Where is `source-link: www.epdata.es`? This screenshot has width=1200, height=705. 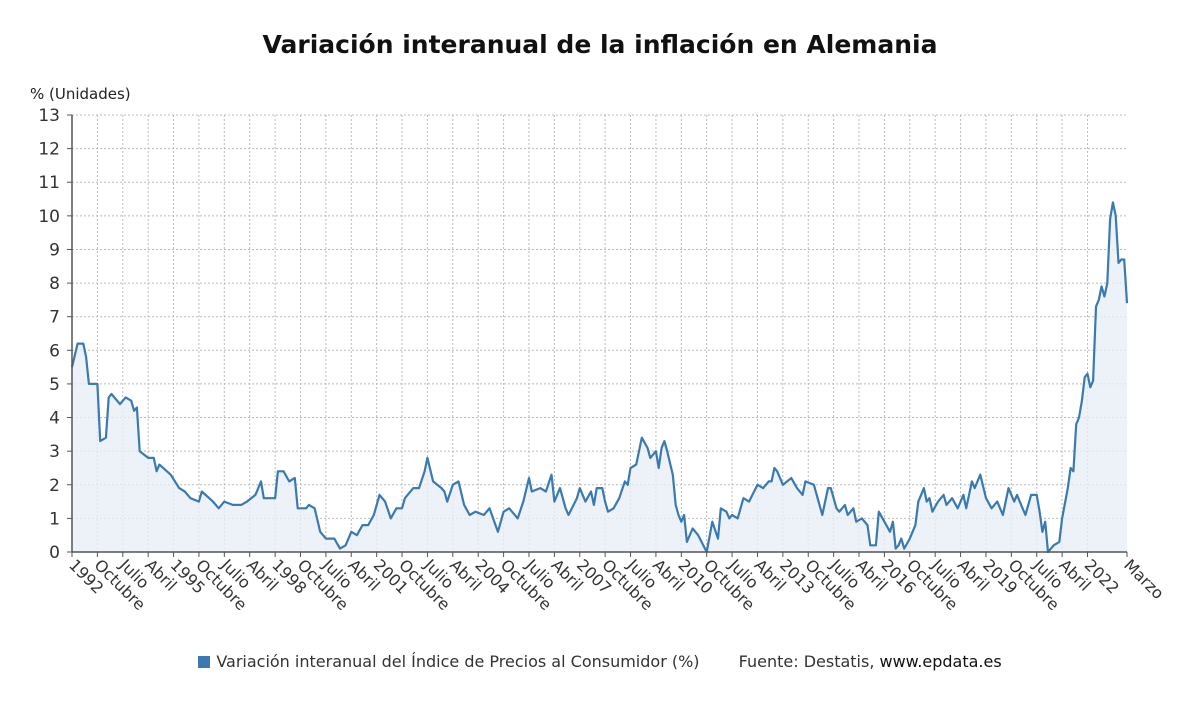
source-link: www.epdata.es is located at coordinates (940, 661).